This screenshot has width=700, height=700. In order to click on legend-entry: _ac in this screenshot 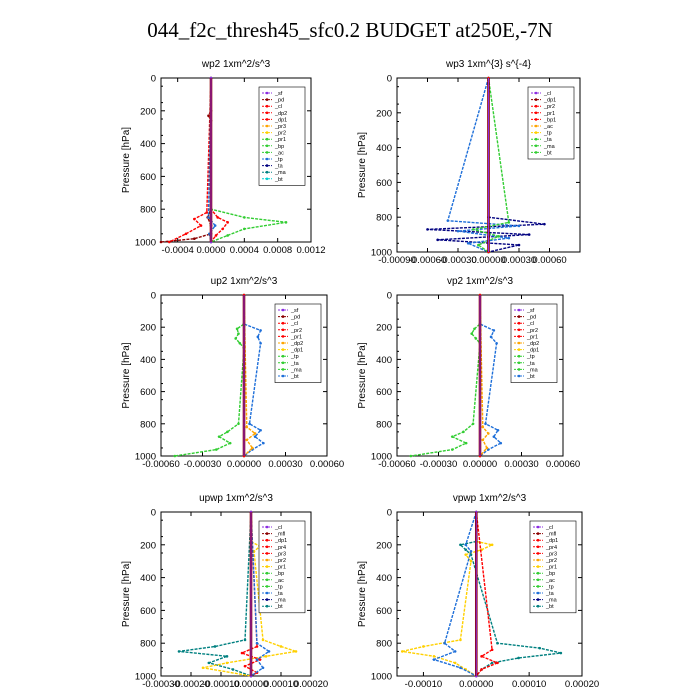, I will do `click(550, 581)`.